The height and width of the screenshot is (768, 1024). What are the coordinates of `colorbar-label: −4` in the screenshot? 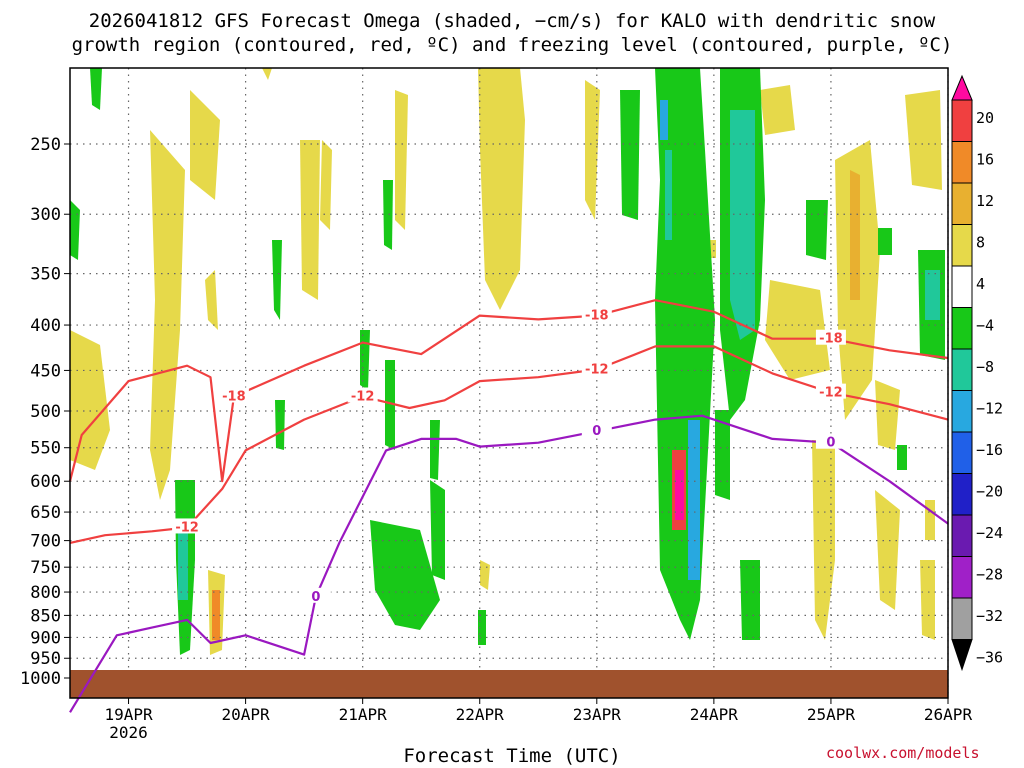 It's located at (985, 326).